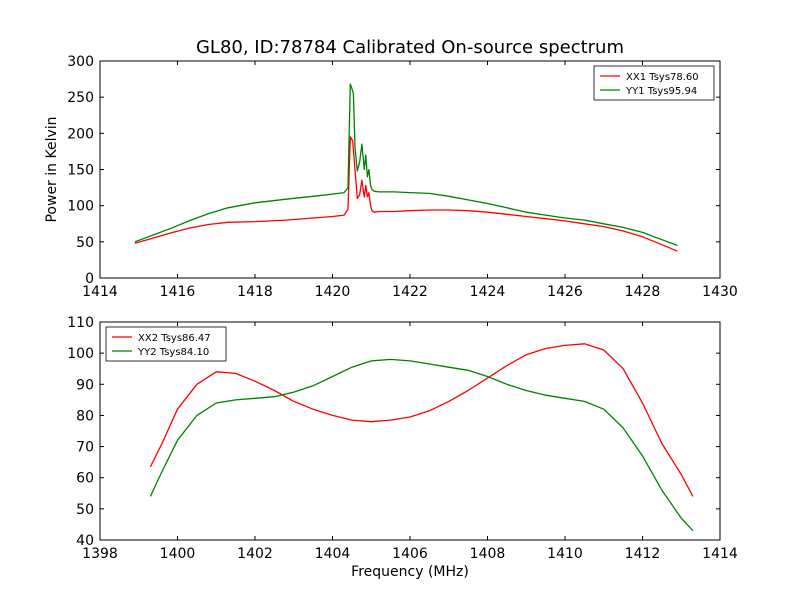 The image size is (800, 600). I want to click on y-tick-label: 200, so click(80, 134).